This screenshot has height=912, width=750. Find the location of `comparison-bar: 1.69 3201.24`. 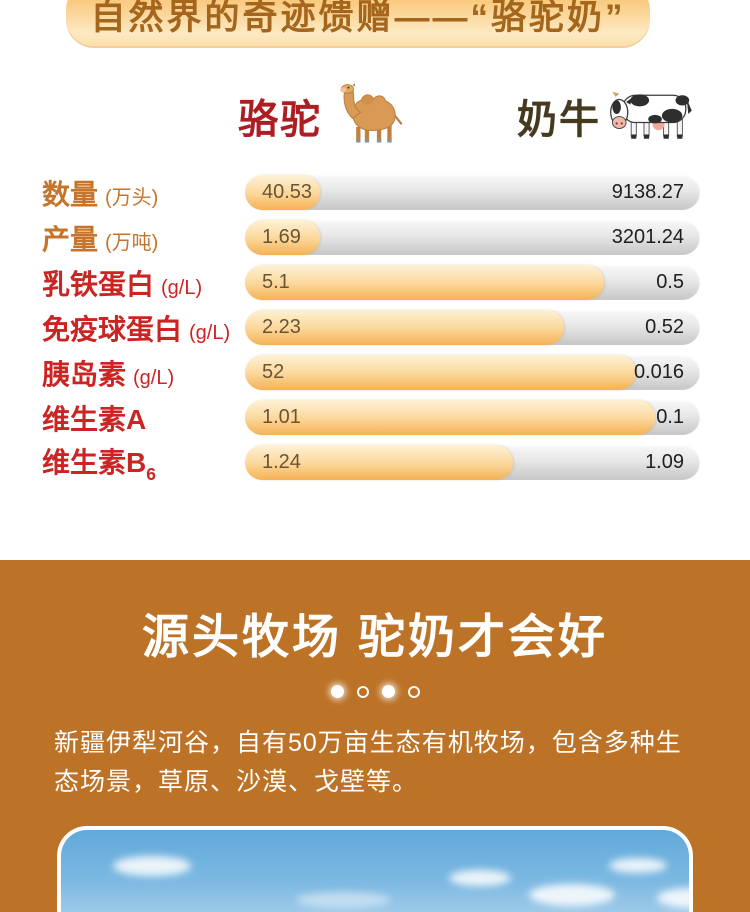

comparison-bar: 1.69 3201.24 is located at coordinates (472, 237).